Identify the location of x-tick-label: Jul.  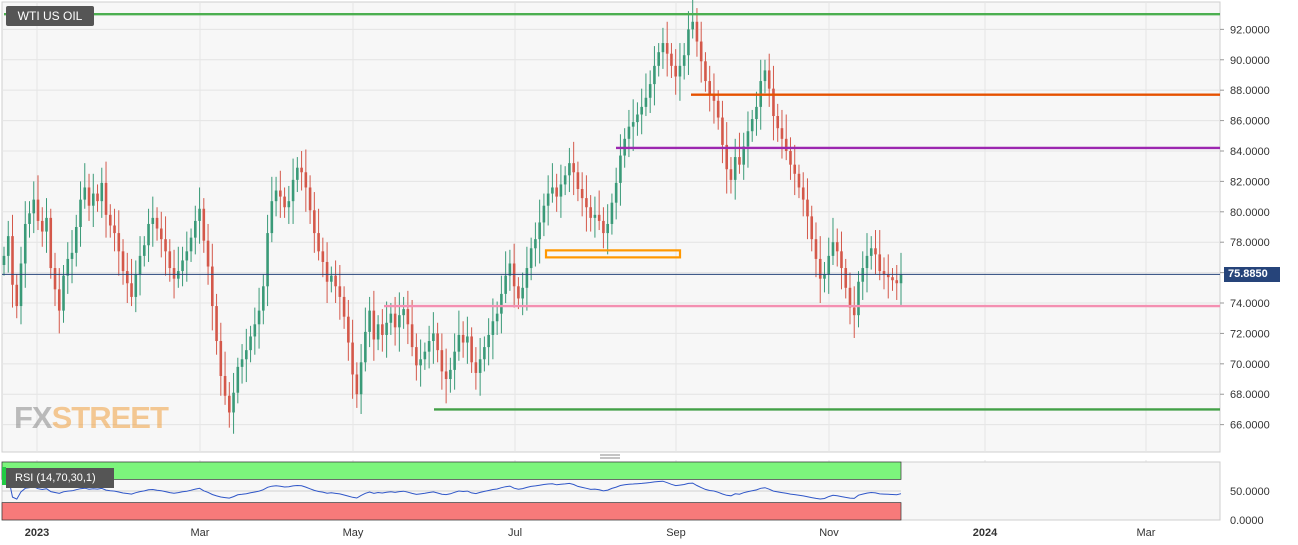
(515, 533).